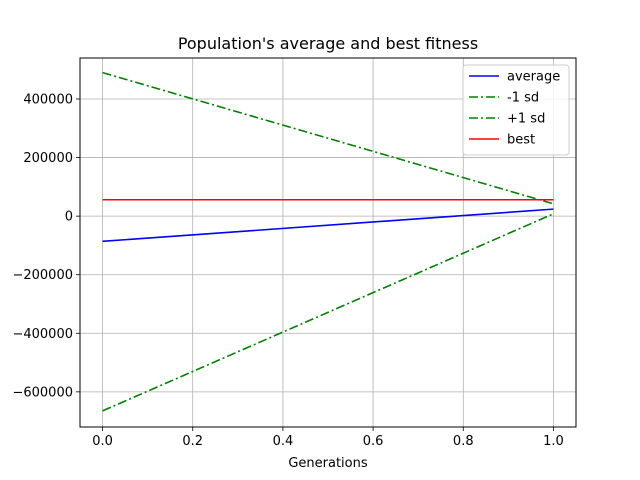 The width and height of the screenshot is (640, 480). Describe the element at coordinates (463, 441) in the screenshot. I see `x-tick-label: 0.8` at that location.